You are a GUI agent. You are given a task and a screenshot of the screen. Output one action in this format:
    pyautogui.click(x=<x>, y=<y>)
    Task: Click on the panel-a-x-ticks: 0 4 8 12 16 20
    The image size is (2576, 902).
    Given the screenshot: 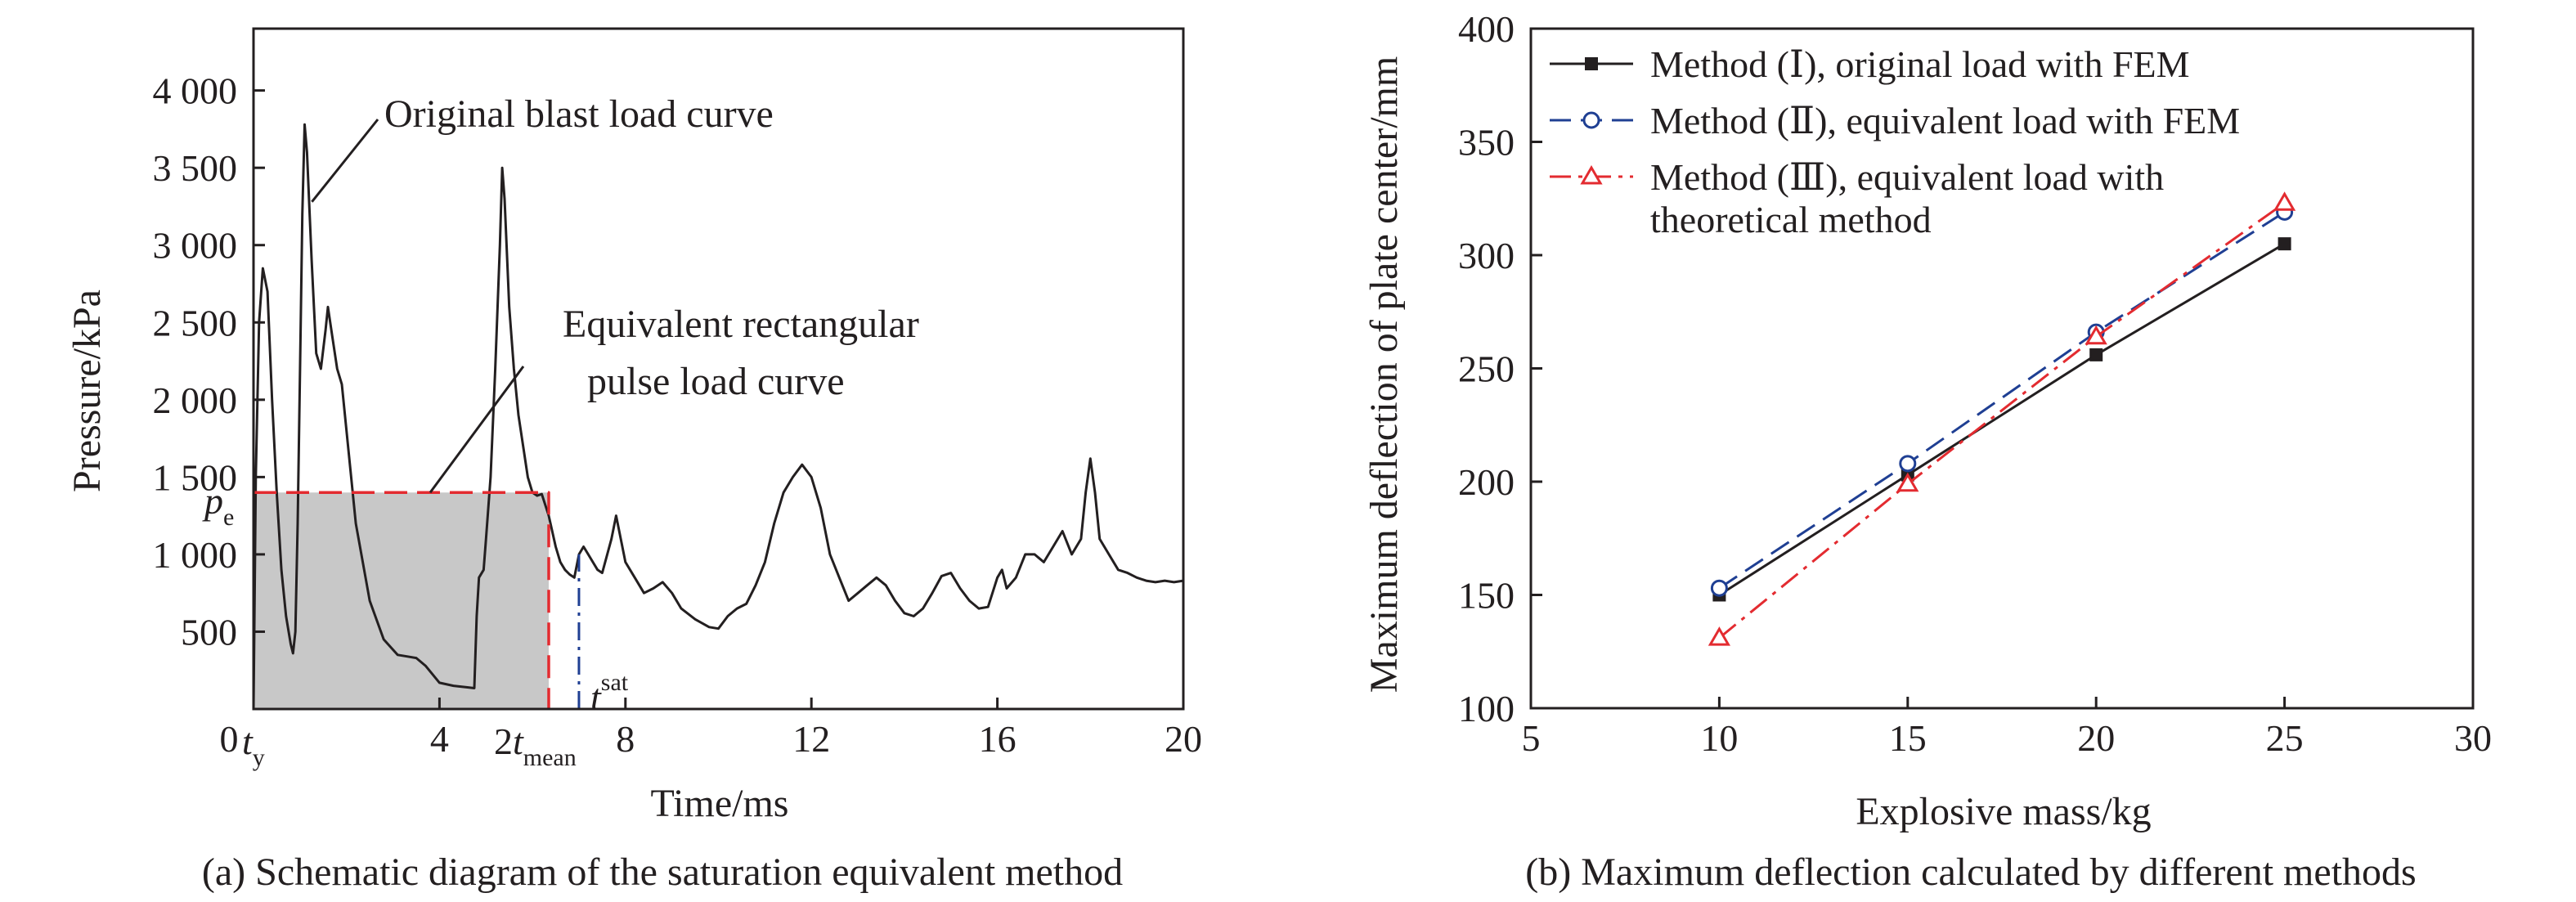 What is the action you would take?
    pyautogui.click(x=711, y=729)
    